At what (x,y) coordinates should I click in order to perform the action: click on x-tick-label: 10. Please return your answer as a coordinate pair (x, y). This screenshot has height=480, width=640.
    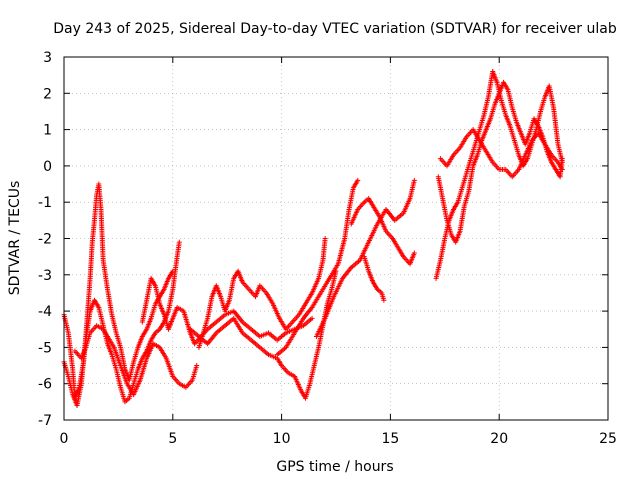
    Looking at the image, I should click on (282, 439).